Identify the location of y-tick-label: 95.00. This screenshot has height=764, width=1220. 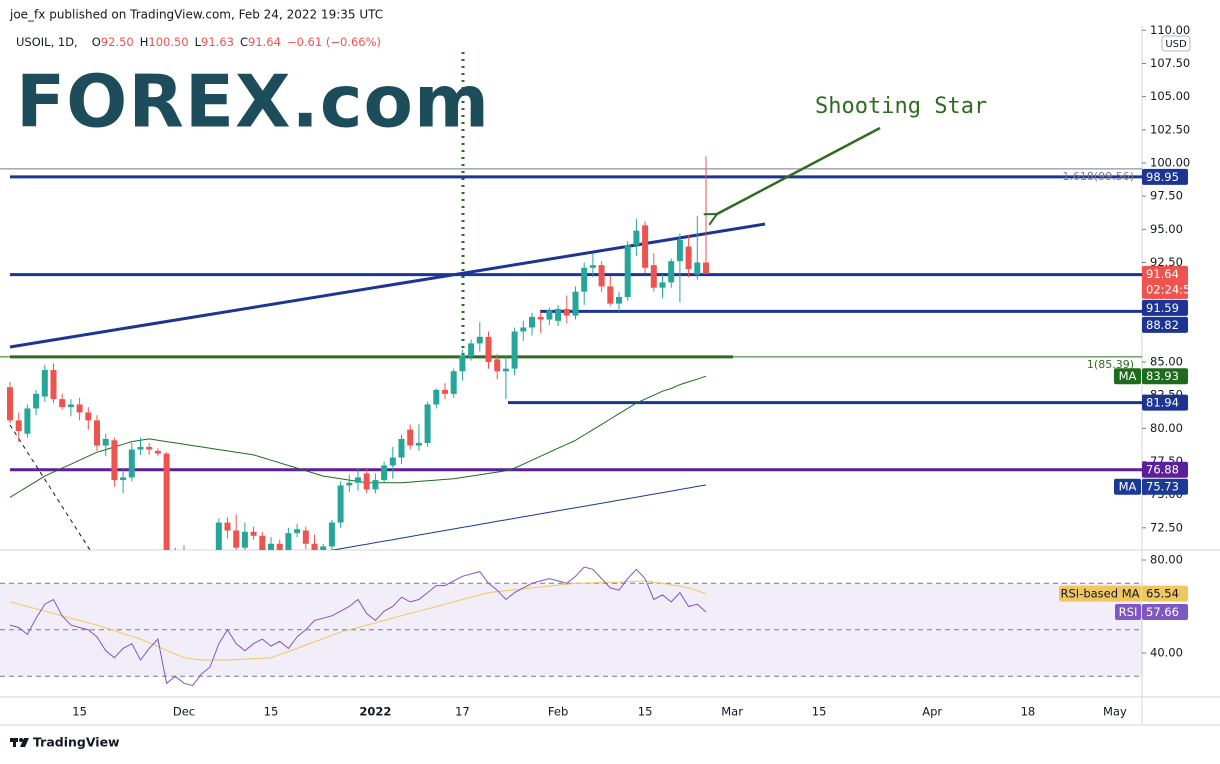
(1166, 229).